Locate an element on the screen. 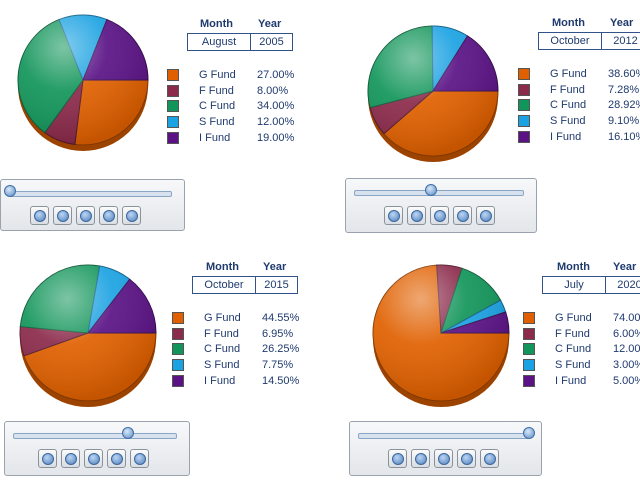 The width and height of the screenshot is (640, 480). legend-value: 16.10% is located at coordinates (624, 136).